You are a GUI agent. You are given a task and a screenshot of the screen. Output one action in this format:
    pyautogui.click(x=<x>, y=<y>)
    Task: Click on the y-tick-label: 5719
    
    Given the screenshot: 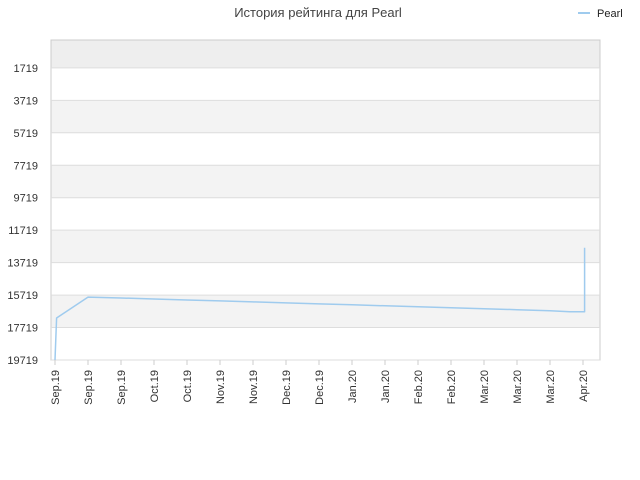 What is the action you would take?
    pyautogui.click(x=26, y=134)
    